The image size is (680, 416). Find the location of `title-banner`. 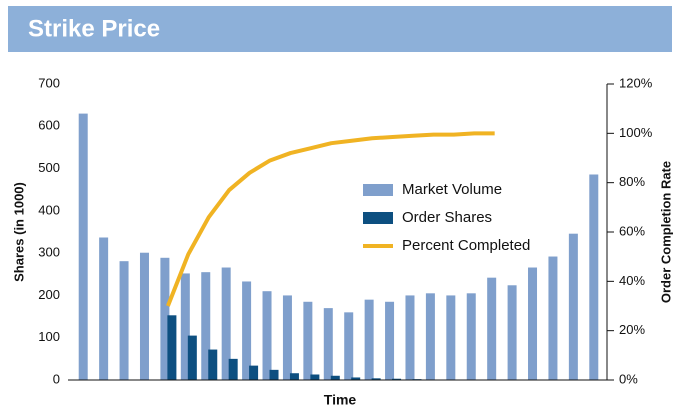

title-banner is located at coordinates (340, 29).